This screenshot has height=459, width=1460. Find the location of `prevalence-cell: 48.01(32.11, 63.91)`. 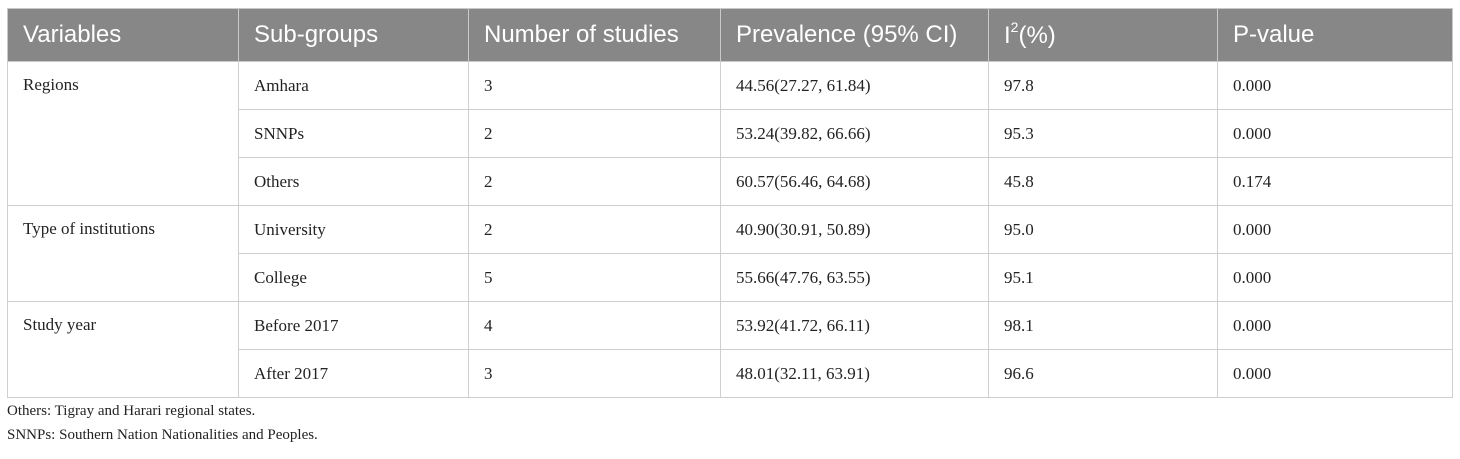

prevalence-cell: 48.01(32.11, 63.91) is located at coordinates (854, 373).